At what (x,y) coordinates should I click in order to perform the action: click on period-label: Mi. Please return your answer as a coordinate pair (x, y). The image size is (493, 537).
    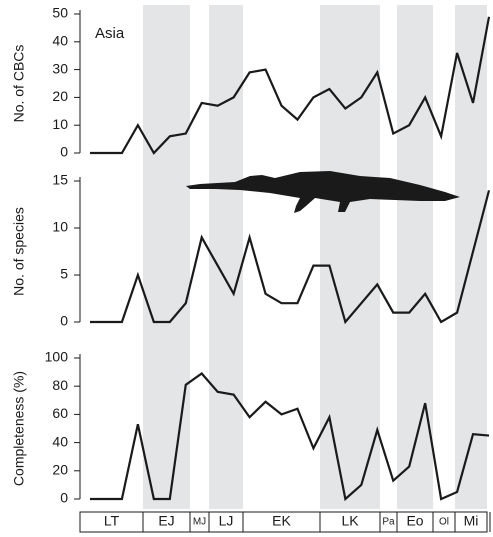
    Looking at the image, I should click on (471, 521).